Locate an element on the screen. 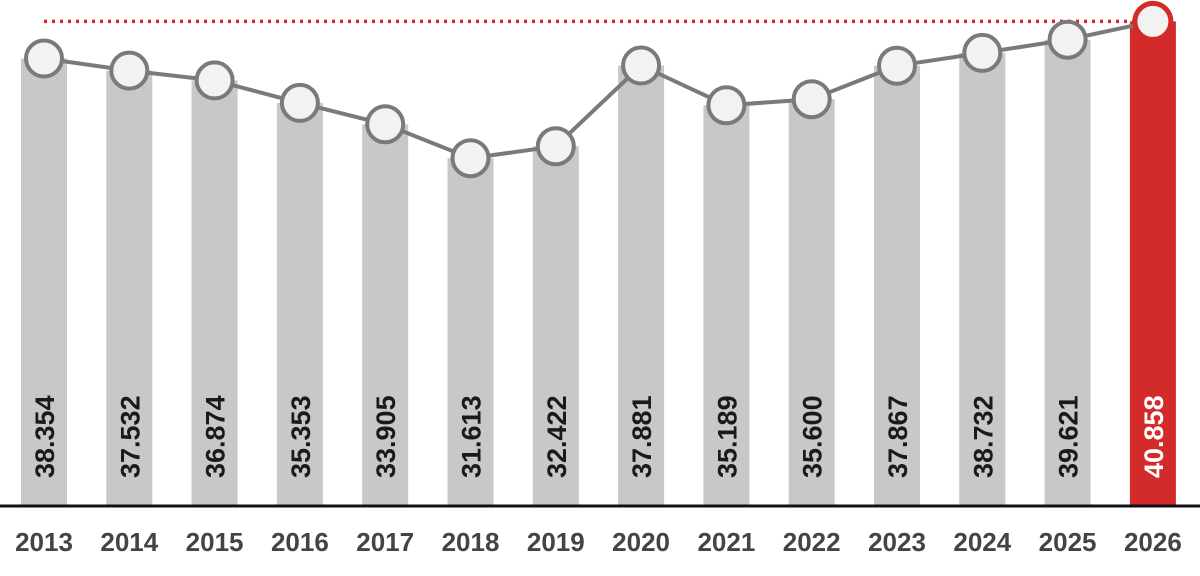 This screenshot has height=576, width=1200. value-label-2016: 35.353 is located at coordinates (301, 436).